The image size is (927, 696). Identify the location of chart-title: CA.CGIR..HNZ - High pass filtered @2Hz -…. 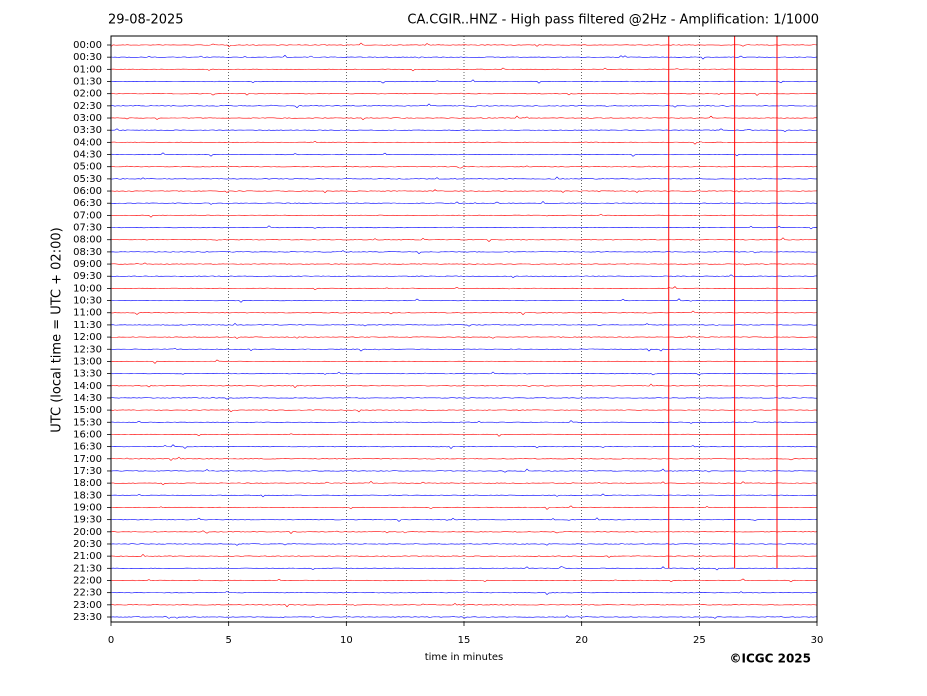
(613, 20).